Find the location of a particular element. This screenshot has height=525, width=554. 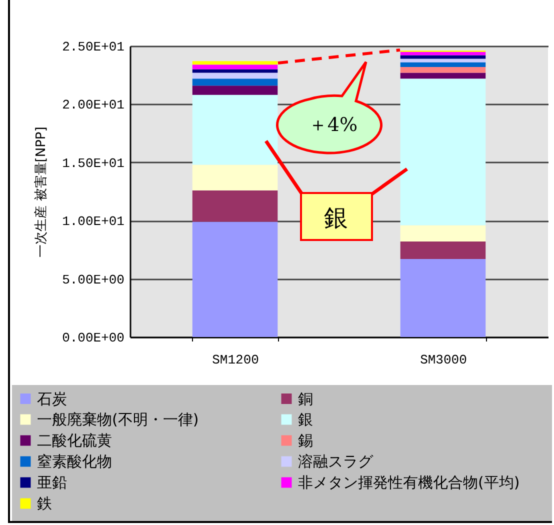

y-tick-label: 1.50E+01 is located at coordinates (93, 163).